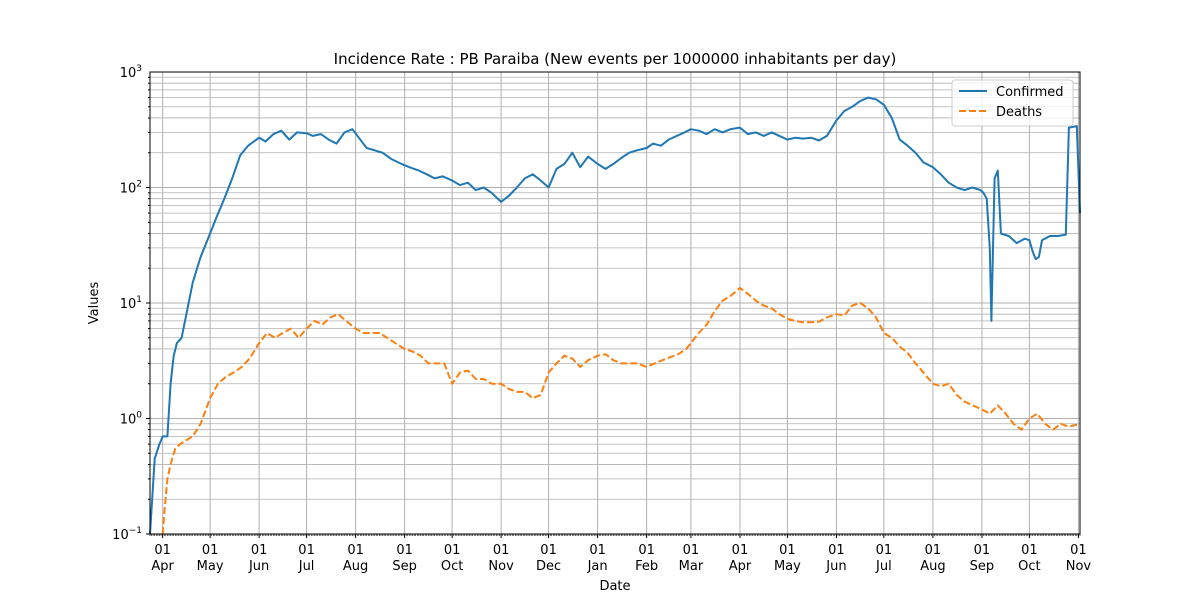 The image size is (1200, 600). Describe the element at coordinates (646, 566) in the screenshot. I see `x-tick-month: Feb` at that location.